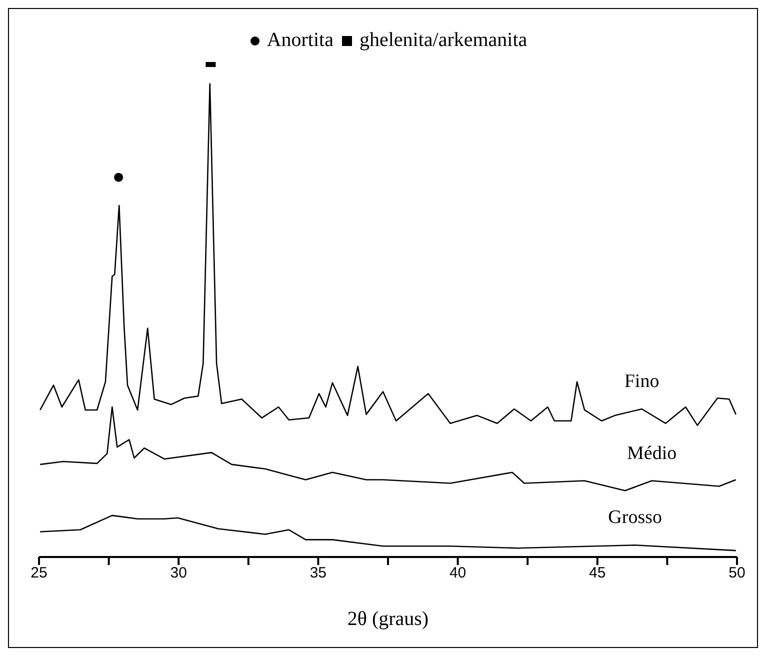 This screenshot has height=661, width=769. What do you see at coordinates (642, 381) in the screenshot?
I see `series-label: Fino` at bounding box center [642, 381].